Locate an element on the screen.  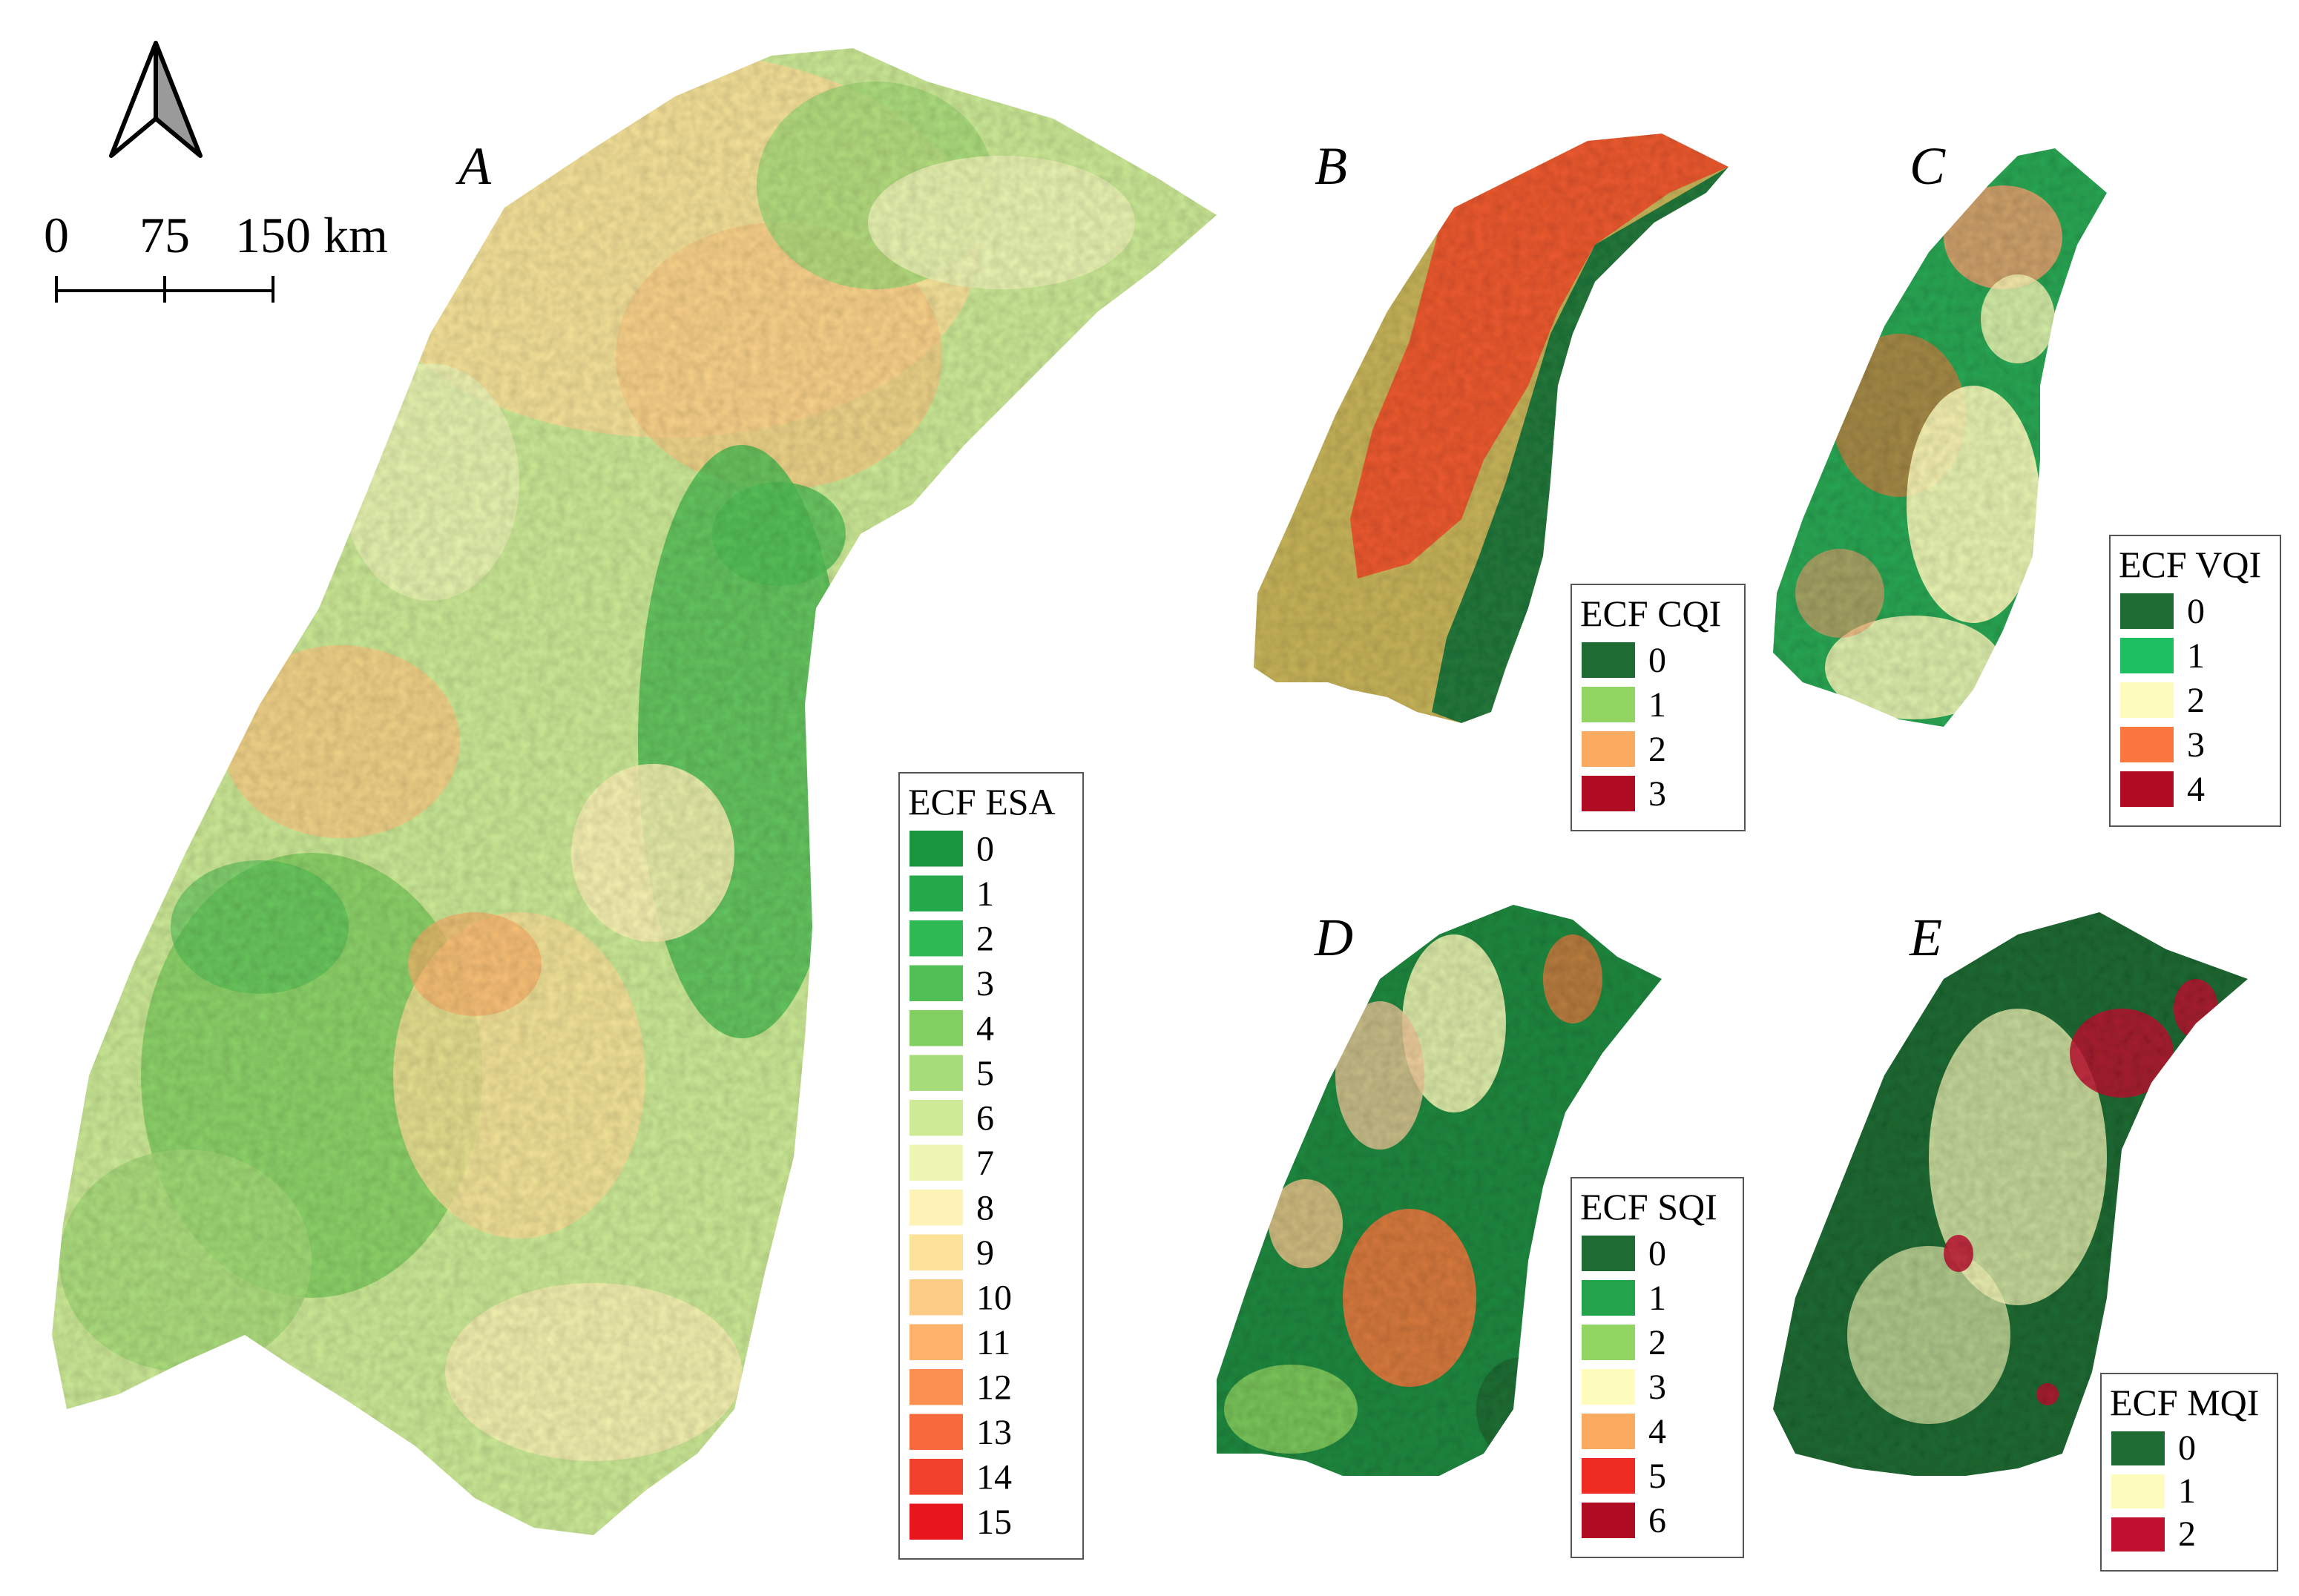
legend-d: ECF SQI 0 1 2 3 4 5 6 is located at coordinates (1657, 1367).